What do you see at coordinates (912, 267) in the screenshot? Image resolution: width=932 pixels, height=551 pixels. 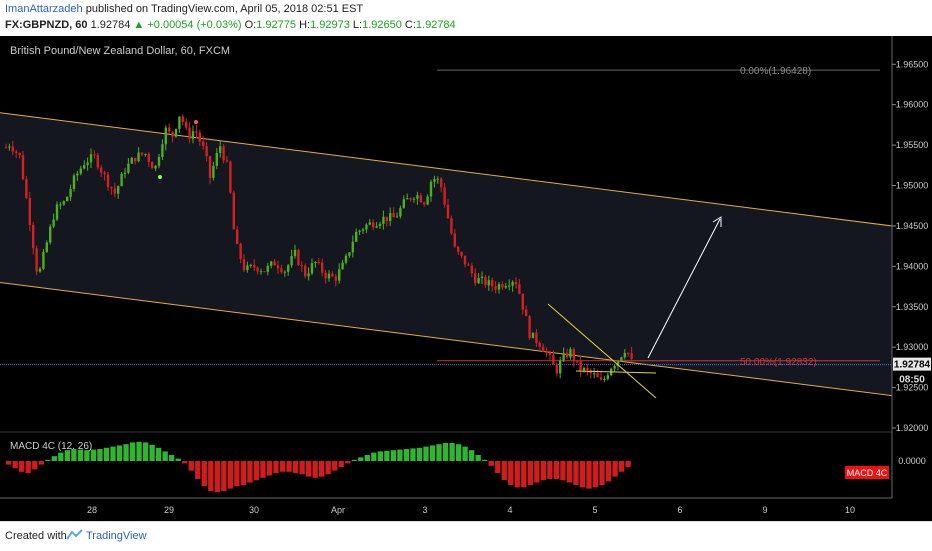 I see `price-axis` at bounding box center [912, 267].